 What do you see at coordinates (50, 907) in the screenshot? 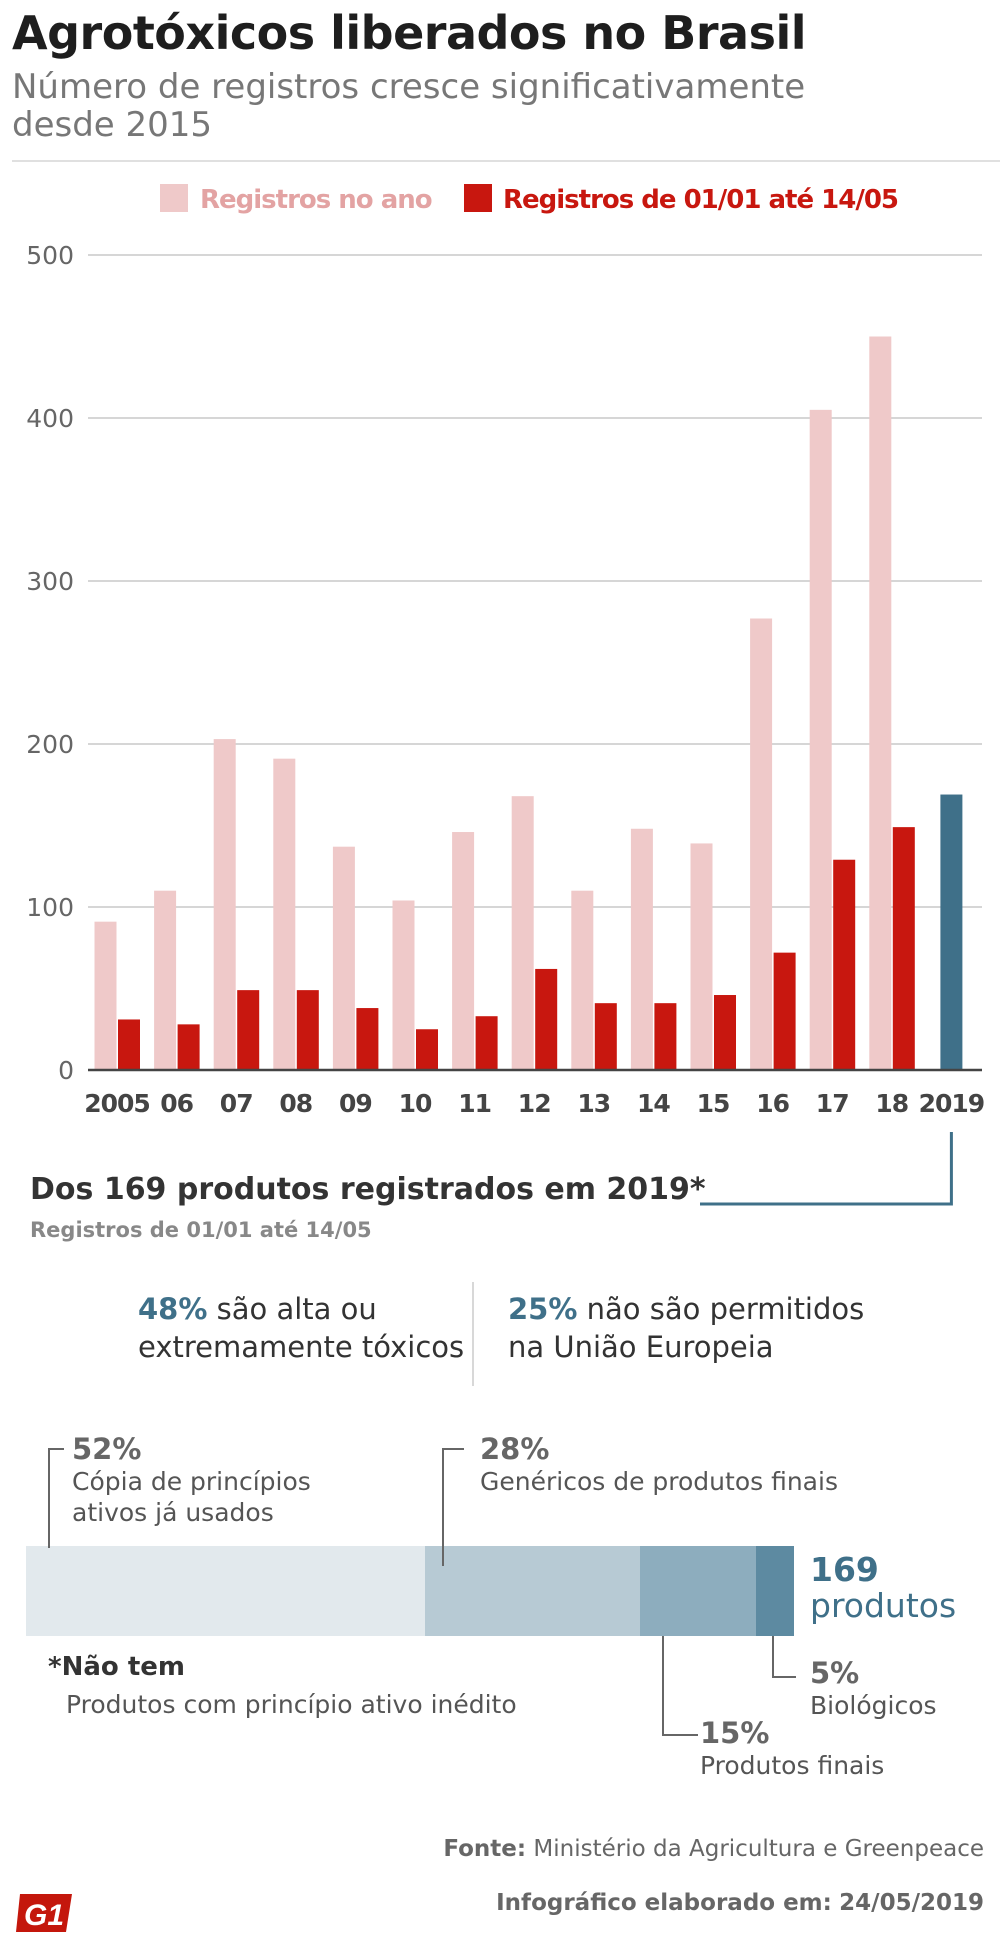
I see `y-tick-label: 100` at bounding box center [50, 907].